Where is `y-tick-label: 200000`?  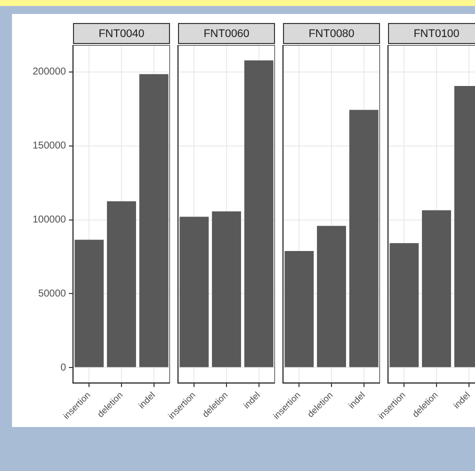 y-tick-label: 200000 is located at coordinates (49, 72).